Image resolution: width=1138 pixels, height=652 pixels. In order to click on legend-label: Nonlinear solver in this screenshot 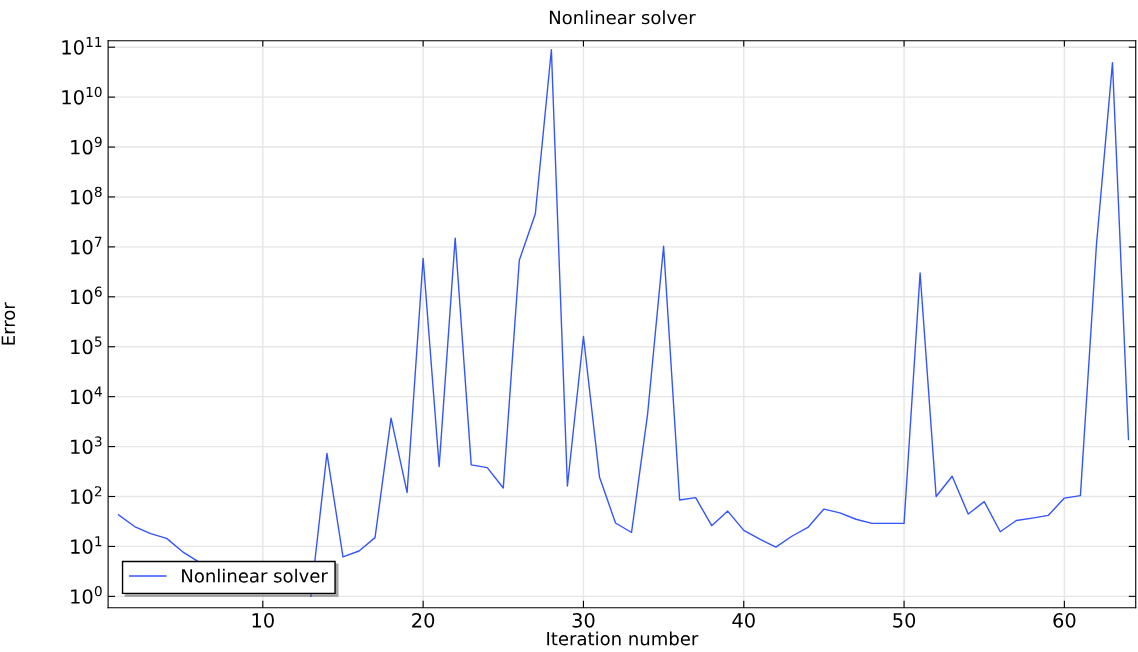, I will do `click(255, 575)`.